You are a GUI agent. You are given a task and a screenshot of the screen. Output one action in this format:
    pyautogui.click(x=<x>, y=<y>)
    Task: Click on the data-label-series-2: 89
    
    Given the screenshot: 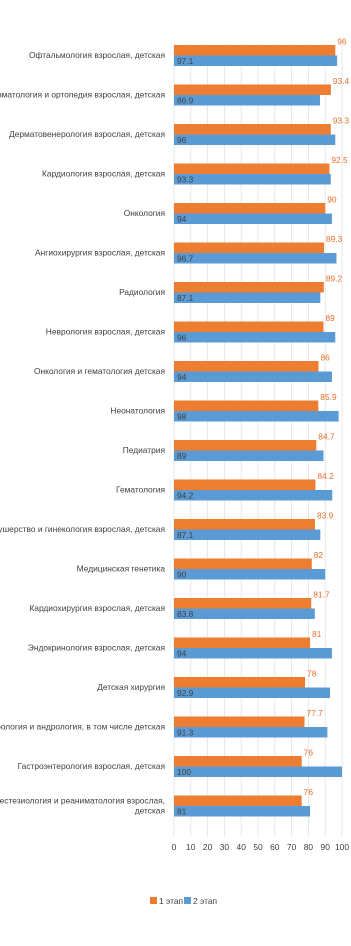 What is the action you would take?
    pyautogui.click(x=182, y=456)
    